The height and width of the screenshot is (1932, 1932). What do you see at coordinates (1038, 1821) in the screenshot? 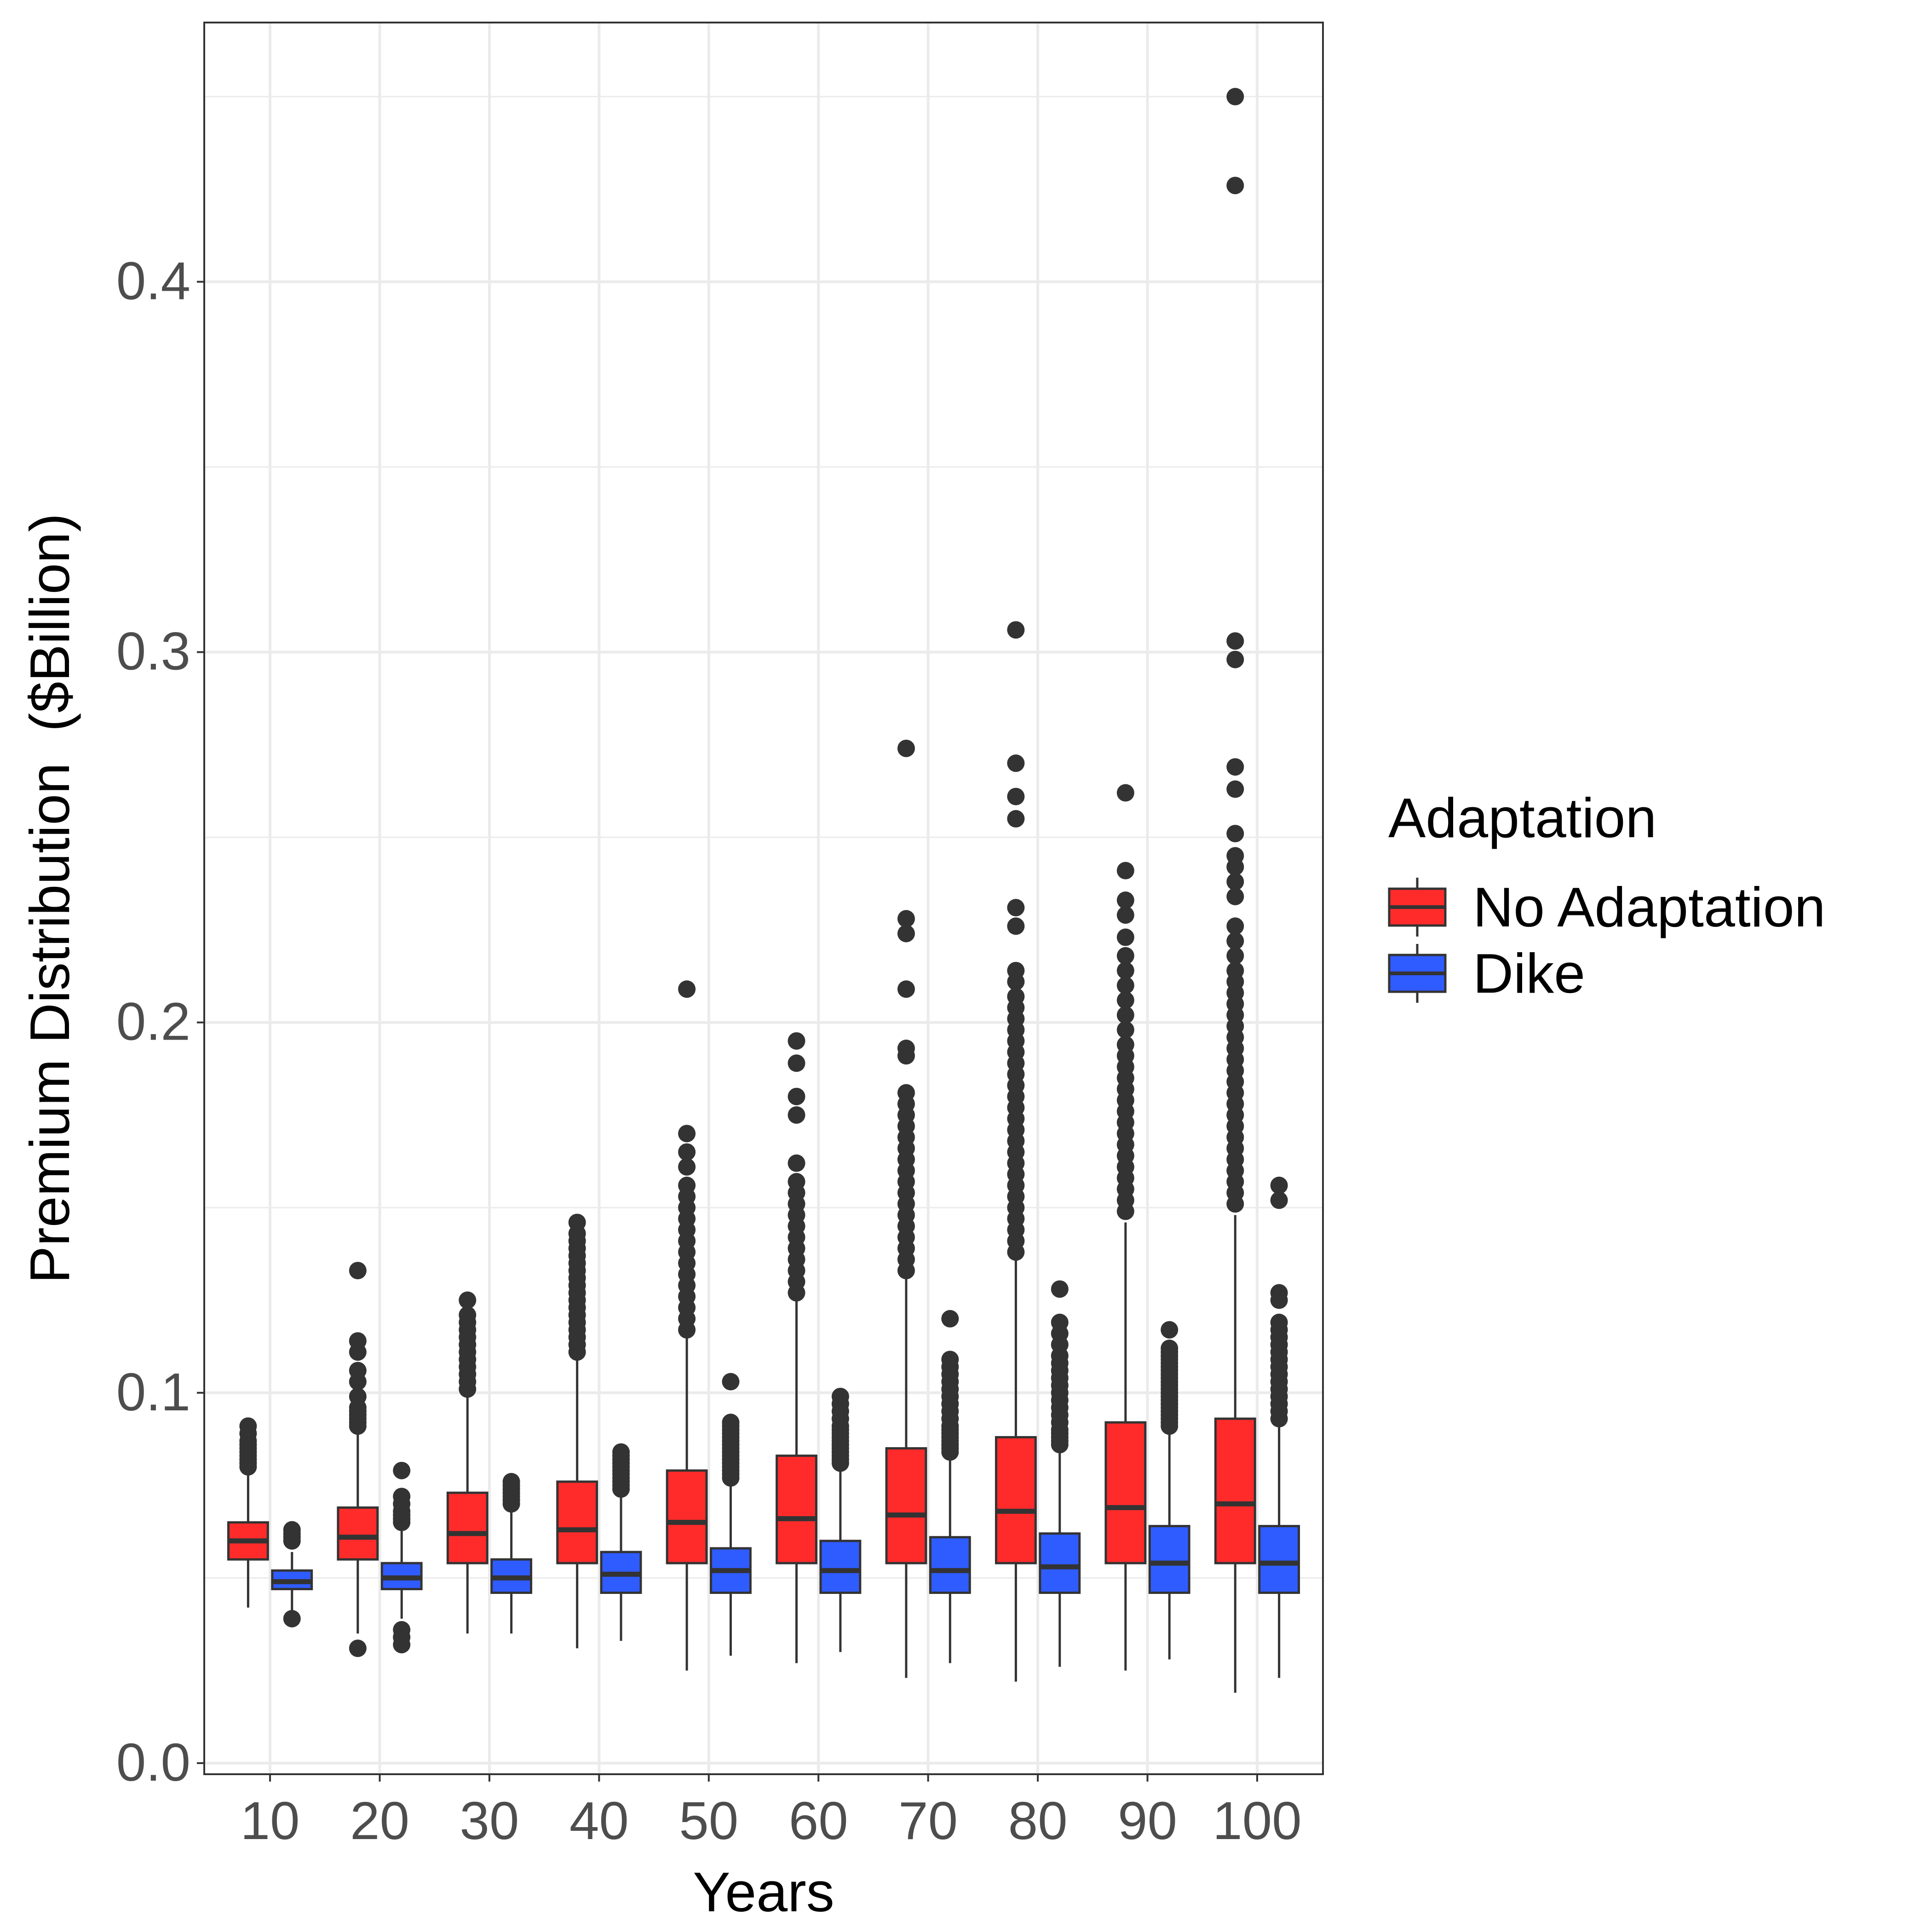
I see `x-tick-label: 80` at bounding box center [1038, 1821].